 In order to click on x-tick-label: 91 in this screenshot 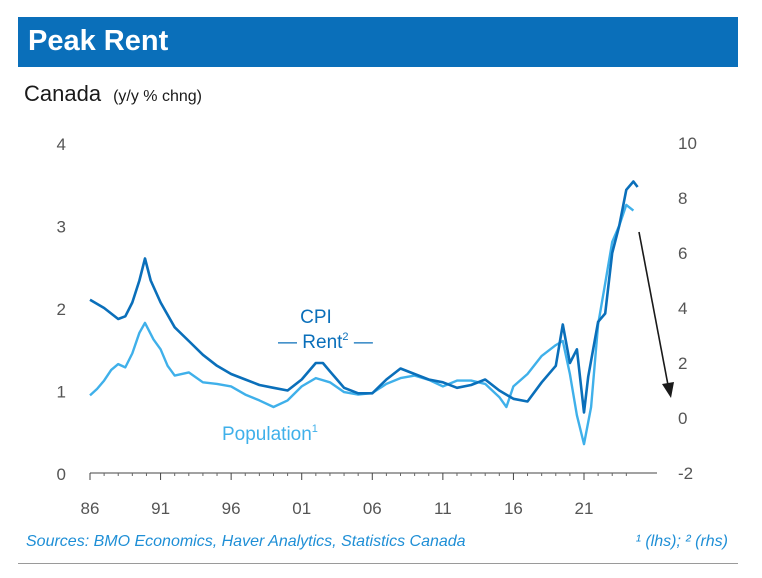, I will do `click(160, 508)`.